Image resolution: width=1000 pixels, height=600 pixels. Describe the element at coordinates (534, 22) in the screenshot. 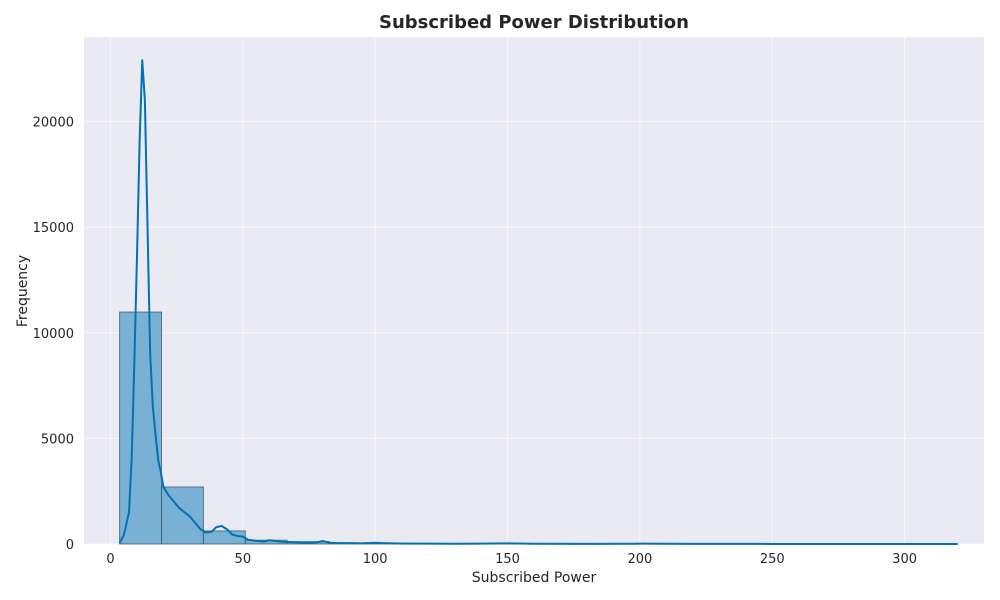

I see `chart-title: Subscribed Power Distribution` at that location.